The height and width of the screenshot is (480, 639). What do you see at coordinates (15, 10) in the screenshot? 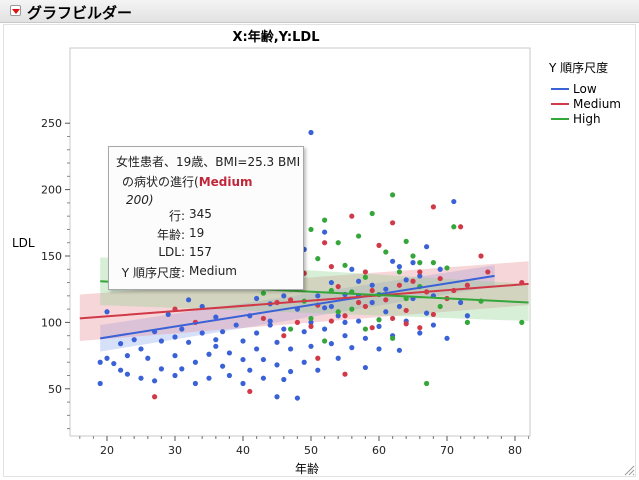
I see `red-triangle-menu-icon` at bounding box center [15, 10].